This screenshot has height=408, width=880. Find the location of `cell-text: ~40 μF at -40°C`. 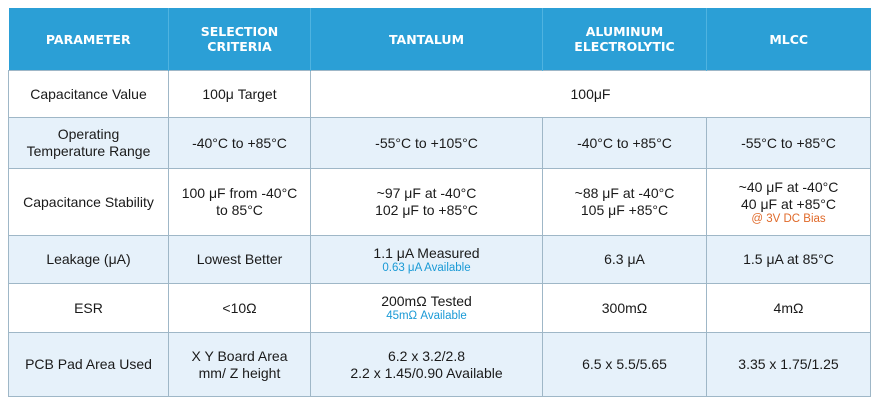

cell-text: ~40 μF at -40°C is located at coordinates (788, 186).